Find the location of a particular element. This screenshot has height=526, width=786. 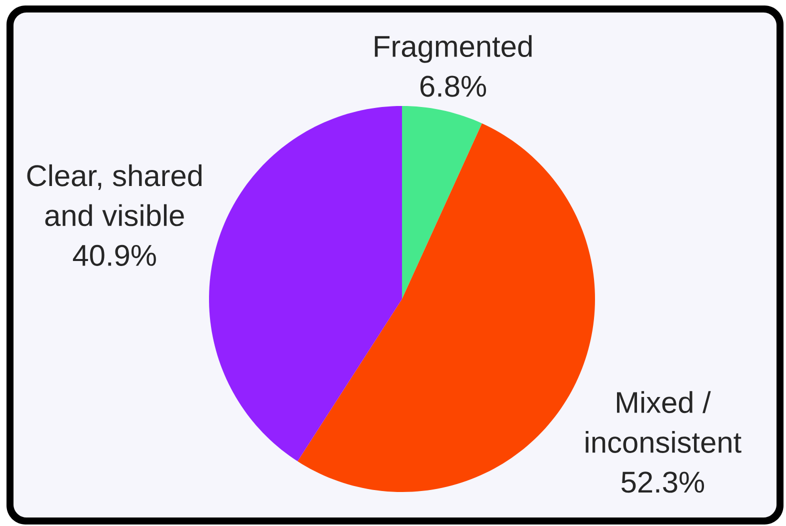

slice-label: Mixed / inconsistent is located at coordinates (664, 422).